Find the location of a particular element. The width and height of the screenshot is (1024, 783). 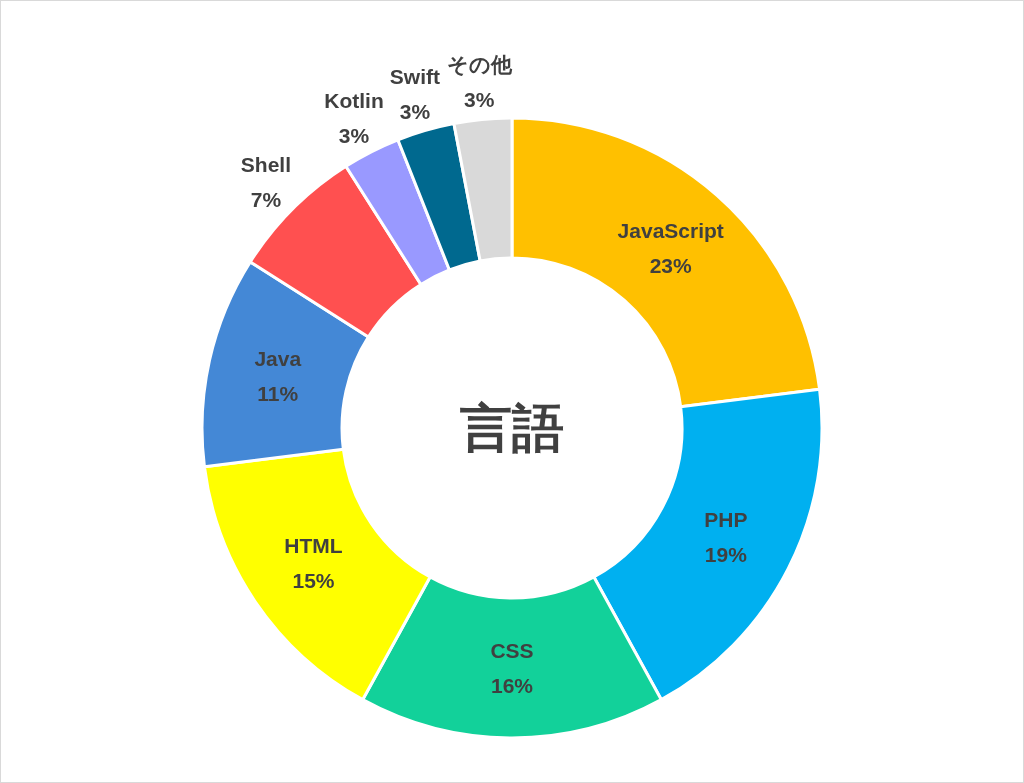

slice-label: Kotlin is located at coordinates (354, 100).